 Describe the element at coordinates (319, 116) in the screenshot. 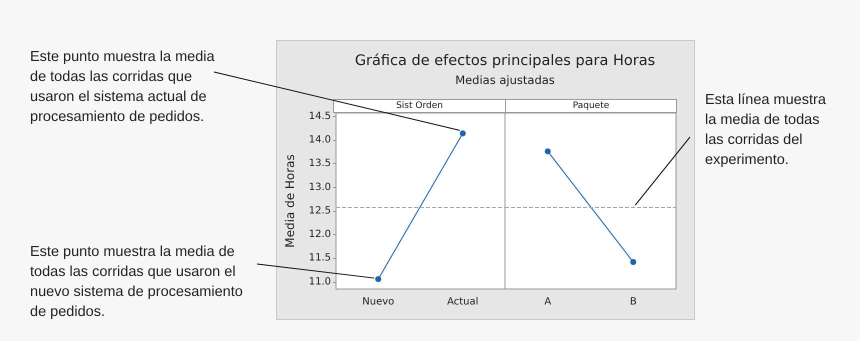

I see `y-tick-label: 14.5` at that location.